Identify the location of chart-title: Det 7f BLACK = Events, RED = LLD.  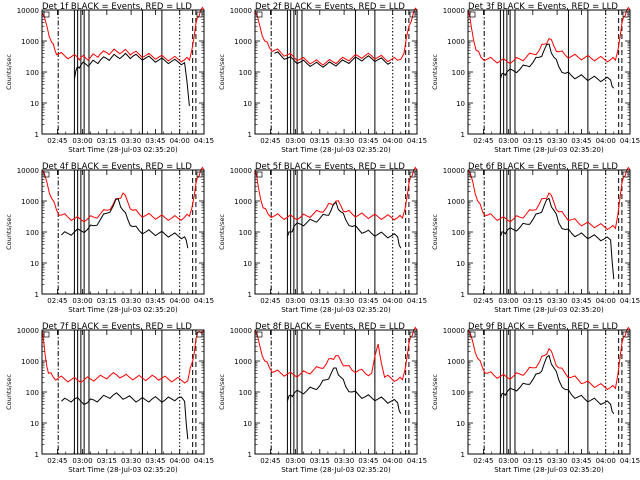
(117, 327).